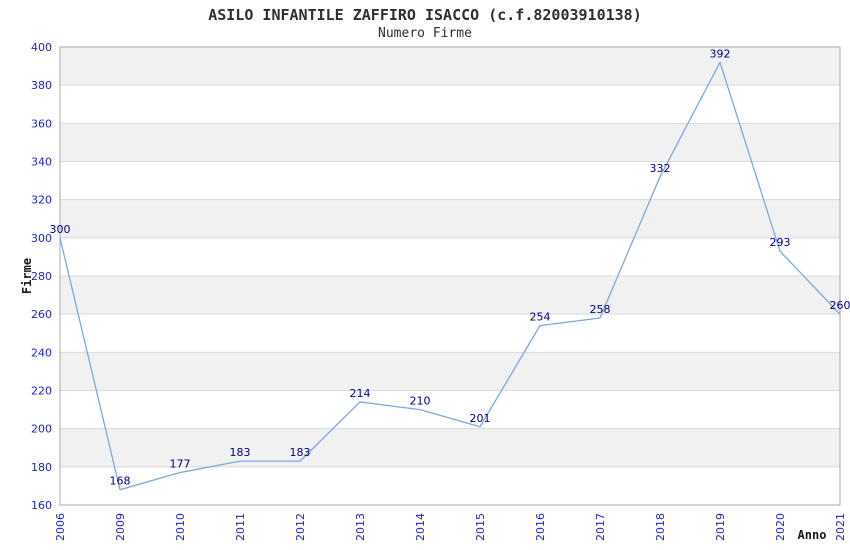  What do you see at coordinates (425, 33) in the screenshot?
I see `chart-subtitle: Numero Firme` at bounding box center [425, 33].